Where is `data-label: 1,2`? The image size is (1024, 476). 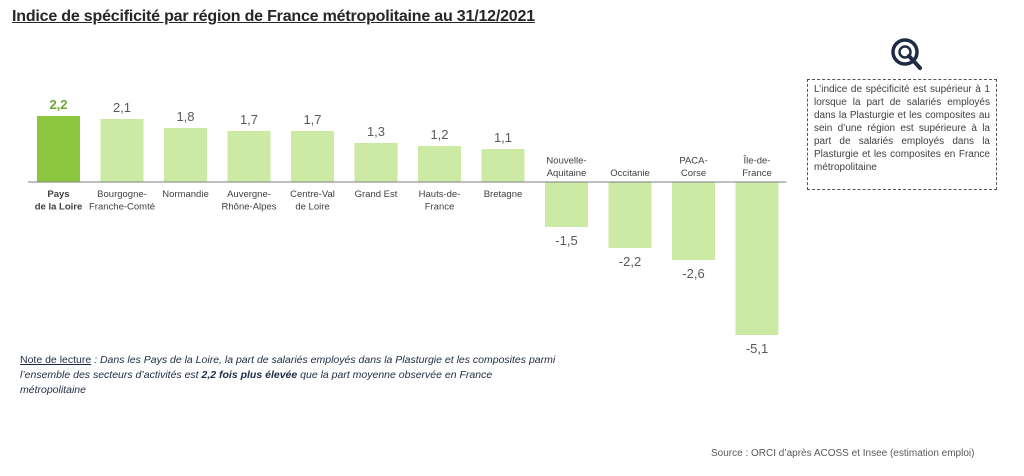
data-label: 1,2 is located at coordinates (439, 134).